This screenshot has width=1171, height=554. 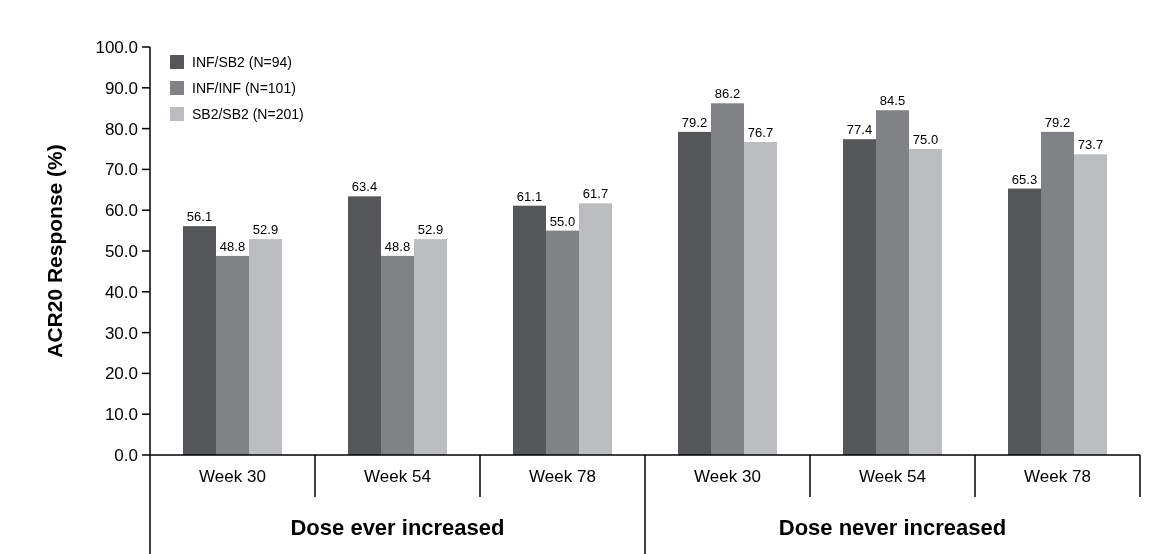 I want to click on data-label: 65.3, so click(x=1024, y=179).